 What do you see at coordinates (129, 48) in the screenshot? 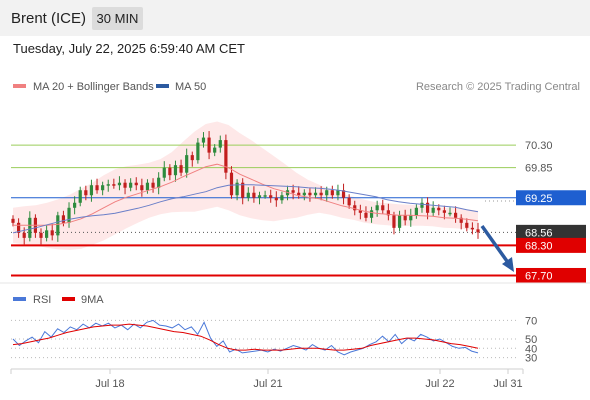
I see `chart-datetime: Tuesday, July 22, 2025 6:59:40 AM CET` at bounding box center [129, 48].